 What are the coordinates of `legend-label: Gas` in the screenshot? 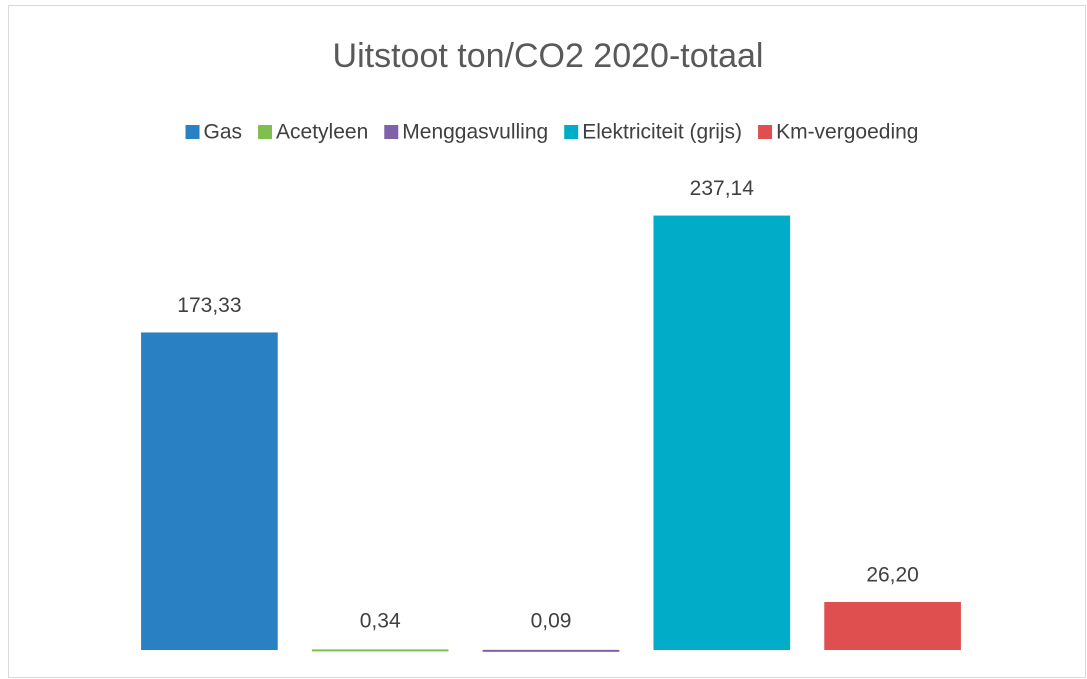 It's located at (223, 132).